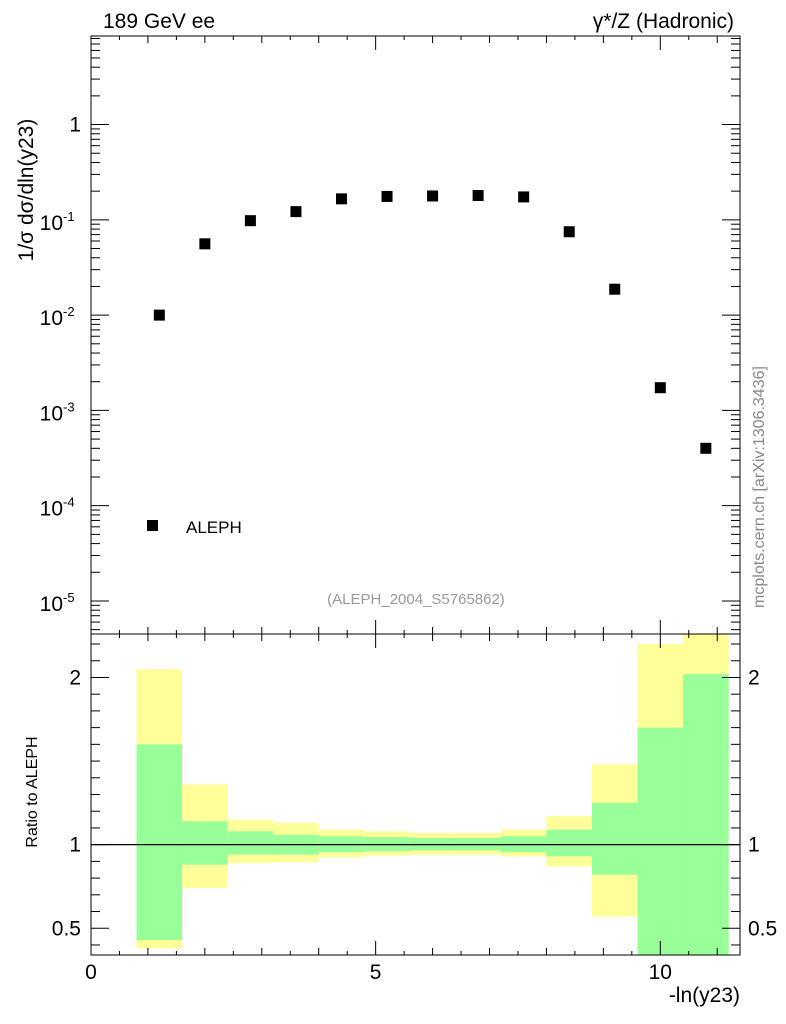 This screenshot has height=1024, width=786. Describe the element at coordinates (75, 677) in the screenshot. I see `ratio-y-tick-label-left-2: 2` at that location.